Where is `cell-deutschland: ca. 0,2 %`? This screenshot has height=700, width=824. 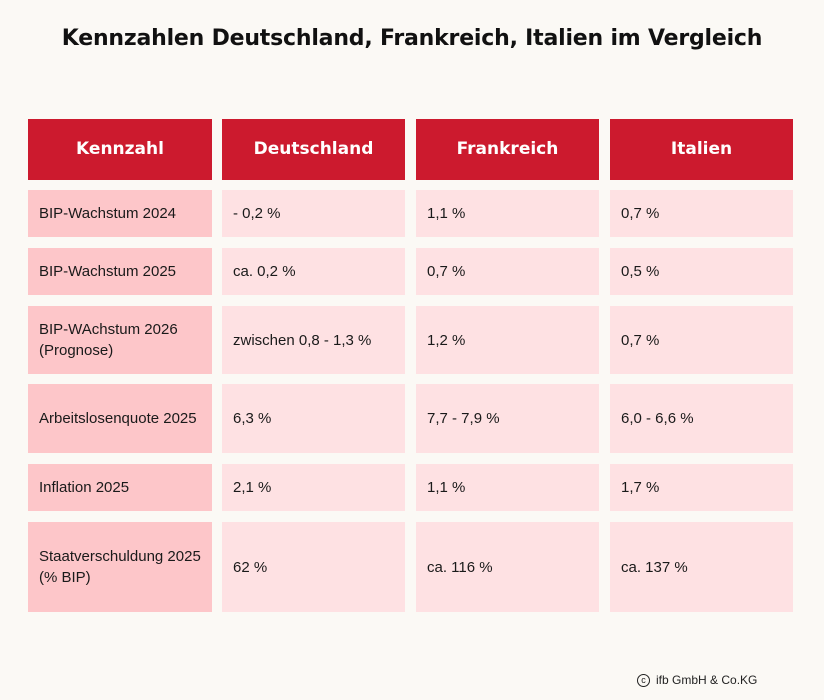
cell-deutschland: ca. 0,2 % is located at coordinates (313, 271).